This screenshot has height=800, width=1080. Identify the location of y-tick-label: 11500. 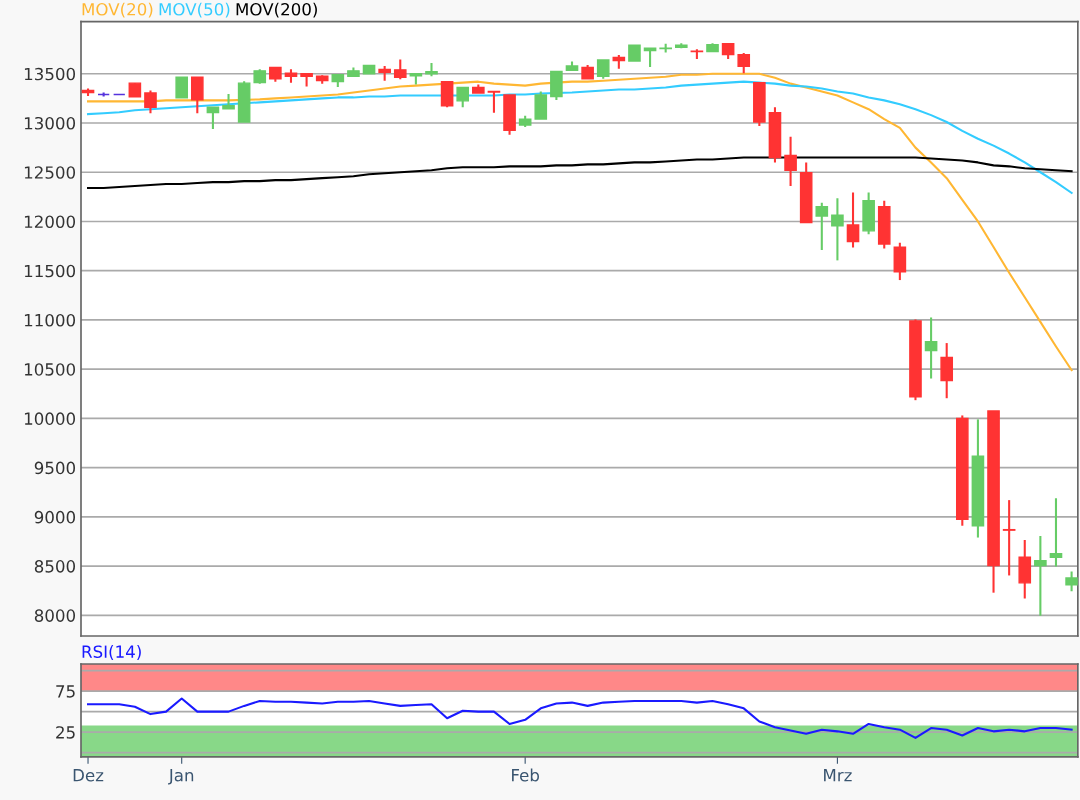
(50, 271).